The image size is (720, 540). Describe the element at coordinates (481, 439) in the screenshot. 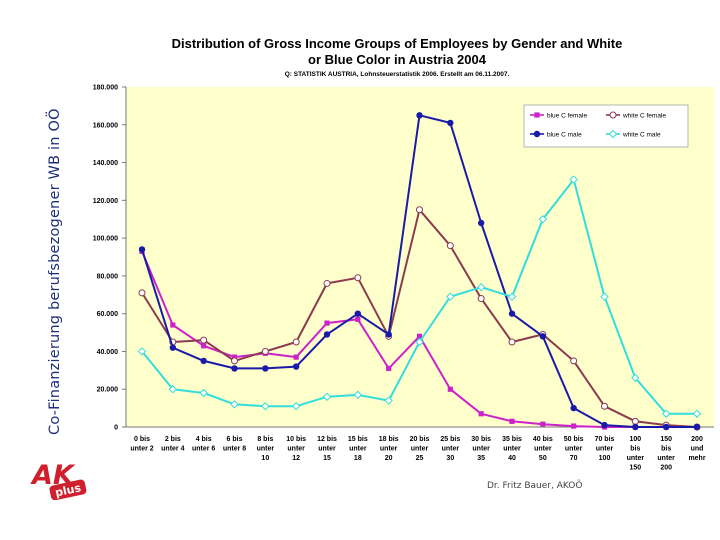

I see `x-tick-label-line: 30 bis` at that location.